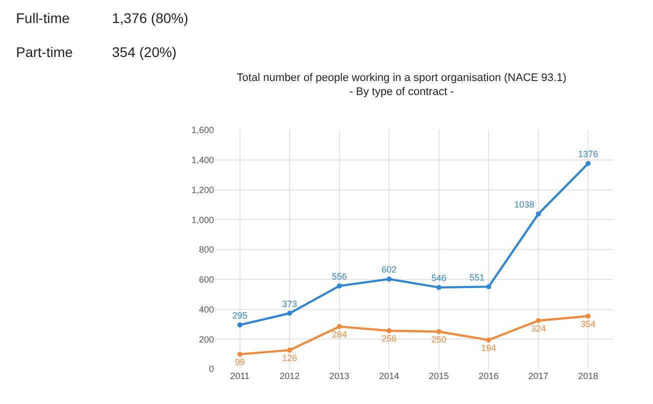 Image resolution: width=653 pixels, height=404 pixels. I want to click on text: Full-time, so click(43, 18).